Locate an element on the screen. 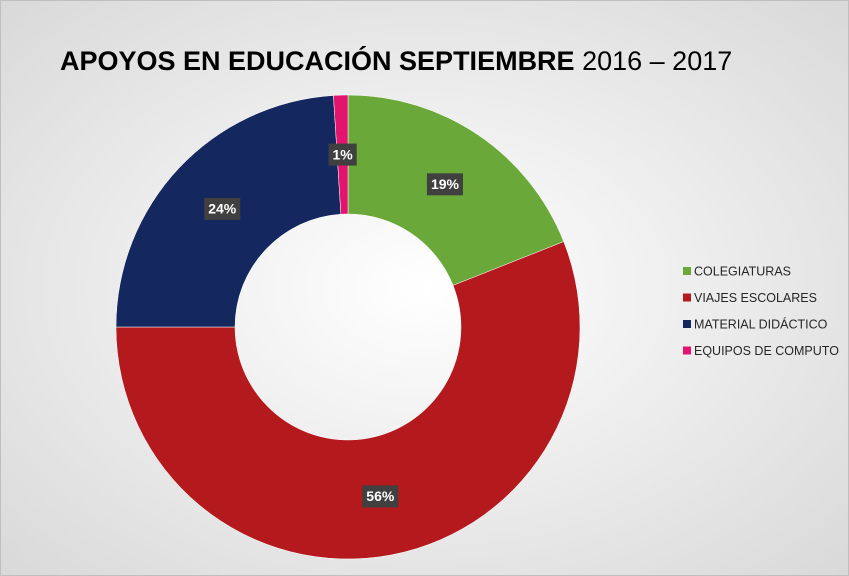  legend-label: COLEGIATURAS is located at coordinates (742, 271).